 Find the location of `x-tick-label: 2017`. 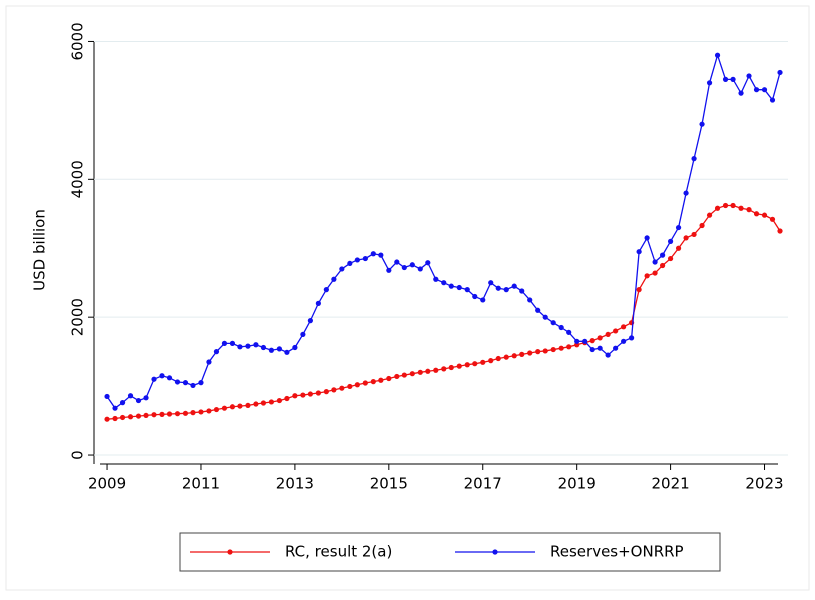

x-tick-label: 2017 is located at coordinates (483, 484).